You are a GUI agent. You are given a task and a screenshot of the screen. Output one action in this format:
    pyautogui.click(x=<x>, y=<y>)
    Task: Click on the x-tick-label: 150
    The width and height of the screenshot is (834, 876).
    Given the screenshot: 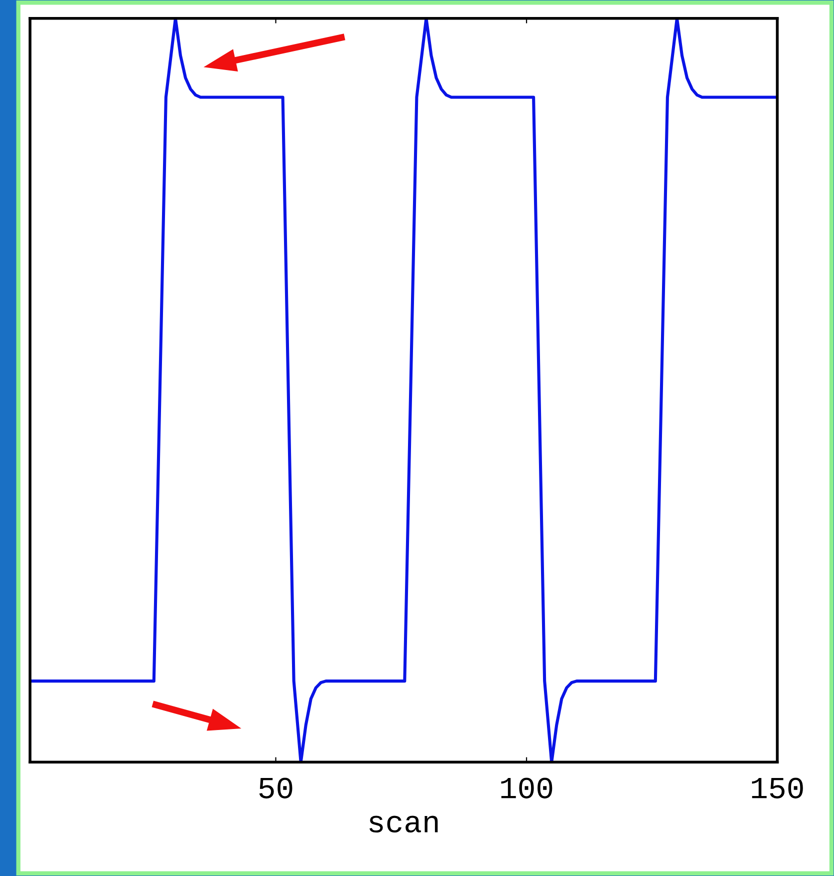 What is the action you would take?
    pyautogui.click(x=777, y=788)
    